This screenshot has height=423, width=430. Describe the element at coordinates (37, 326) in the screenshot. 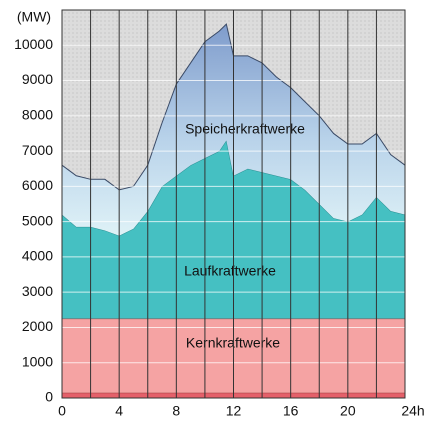

I see `y-tick-label: 2000` at that location.